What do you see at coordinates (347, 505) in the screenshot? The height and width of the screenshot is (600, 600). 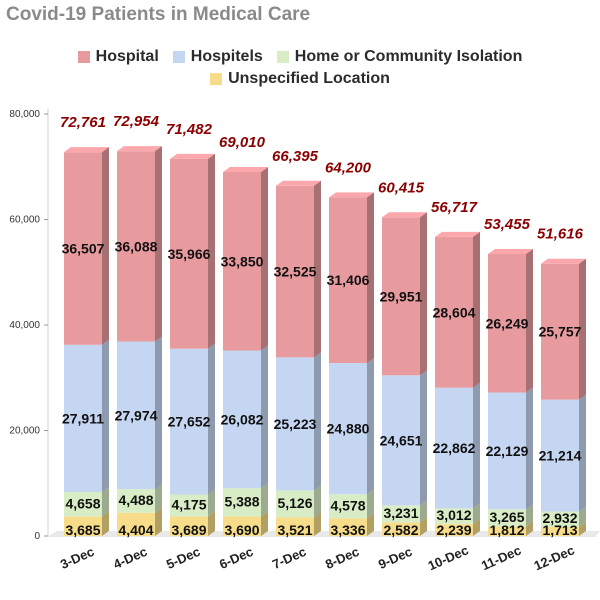 I see `data-label: 4,578` at bounding box center [347, 505].